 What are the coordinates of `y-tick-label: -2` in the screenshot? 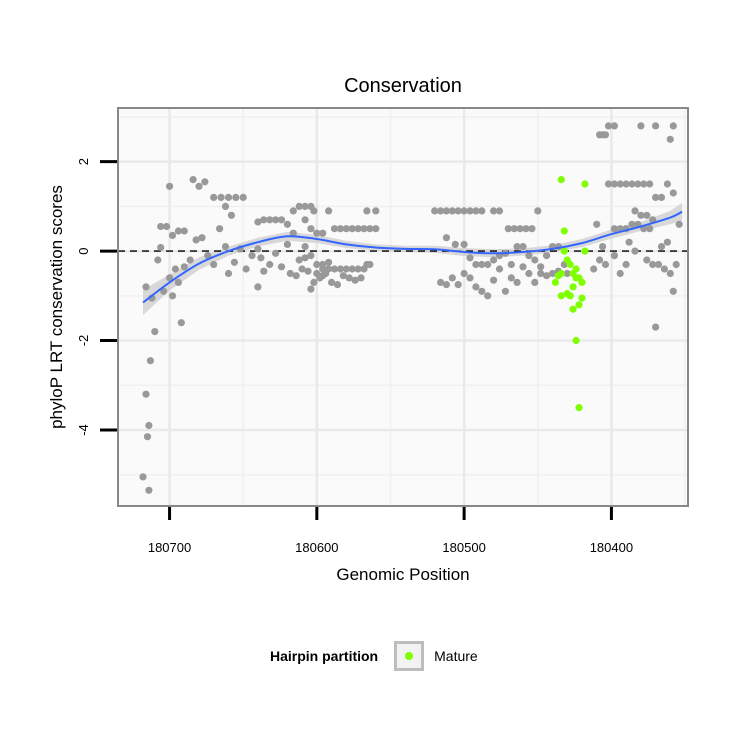 It's located at (83, 341).